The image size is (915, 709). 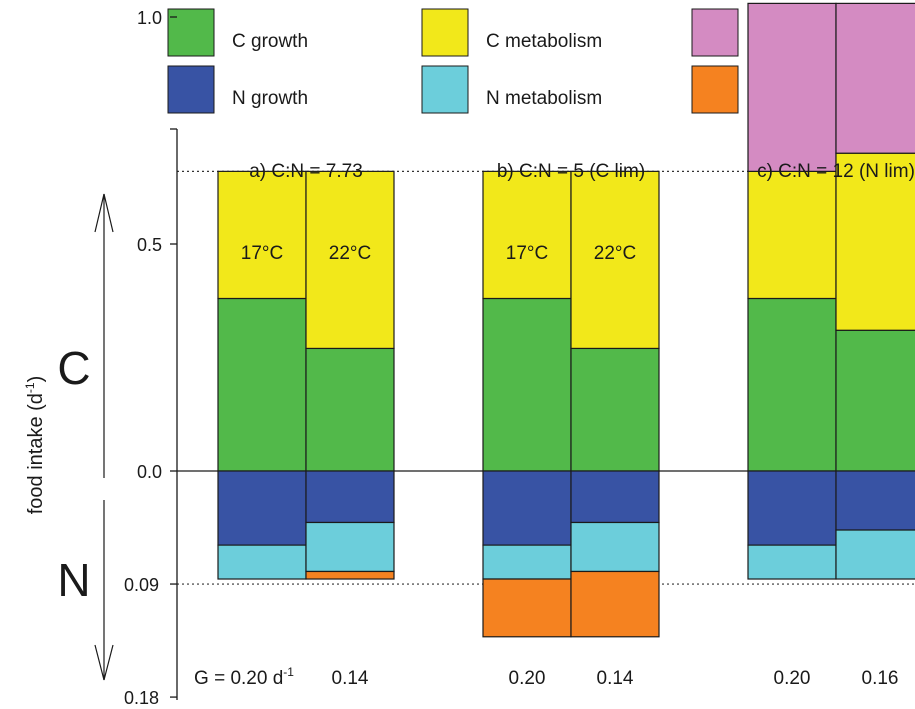 I want to click on n-side-label: N, so click(x=73, y=580).